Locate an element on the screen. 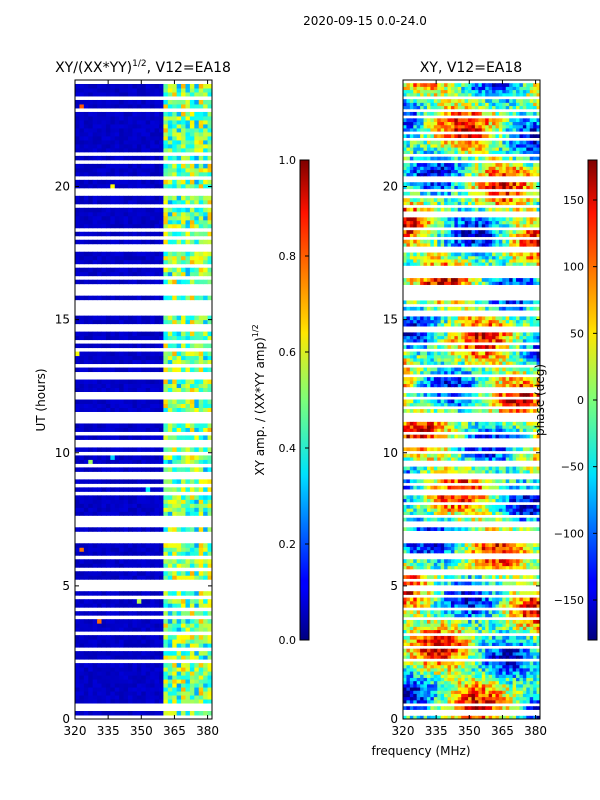 This screenshot has width=600, height=800. amplitude-colorbar-tick-label: 0.0 is located at coordinates (288, 640).